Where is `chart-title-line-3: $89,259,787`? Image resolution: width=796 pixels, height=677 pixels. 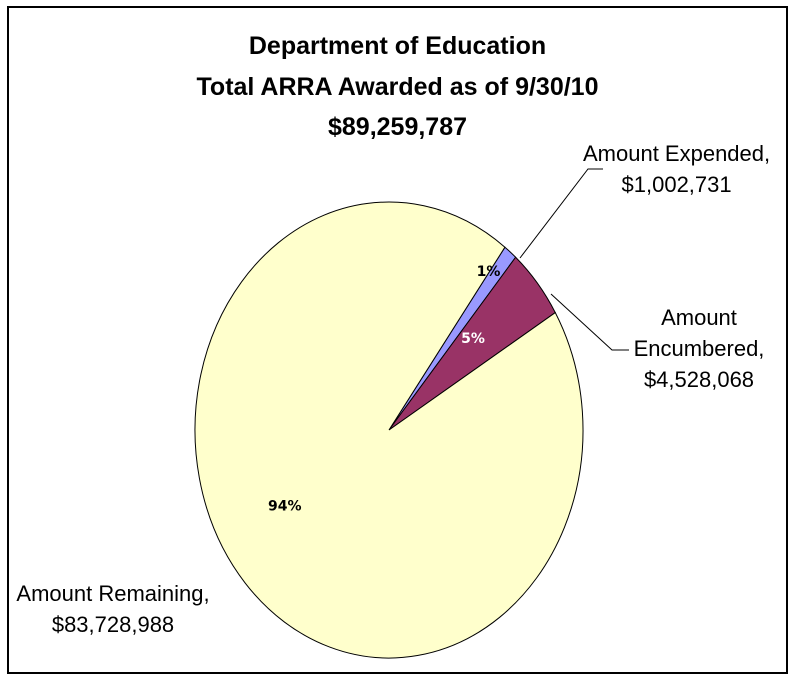
chart-title-line-3: $89,259,787 is located at coordinates (397, 127).